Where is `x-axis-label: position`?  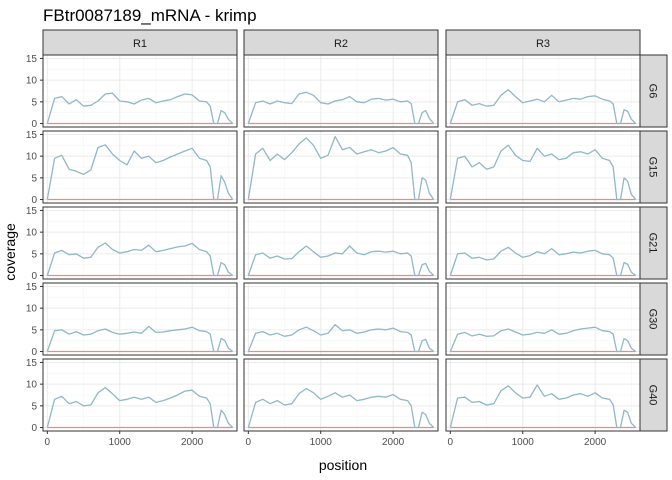 x-axis-label: position is located at coordinates (343, 465).